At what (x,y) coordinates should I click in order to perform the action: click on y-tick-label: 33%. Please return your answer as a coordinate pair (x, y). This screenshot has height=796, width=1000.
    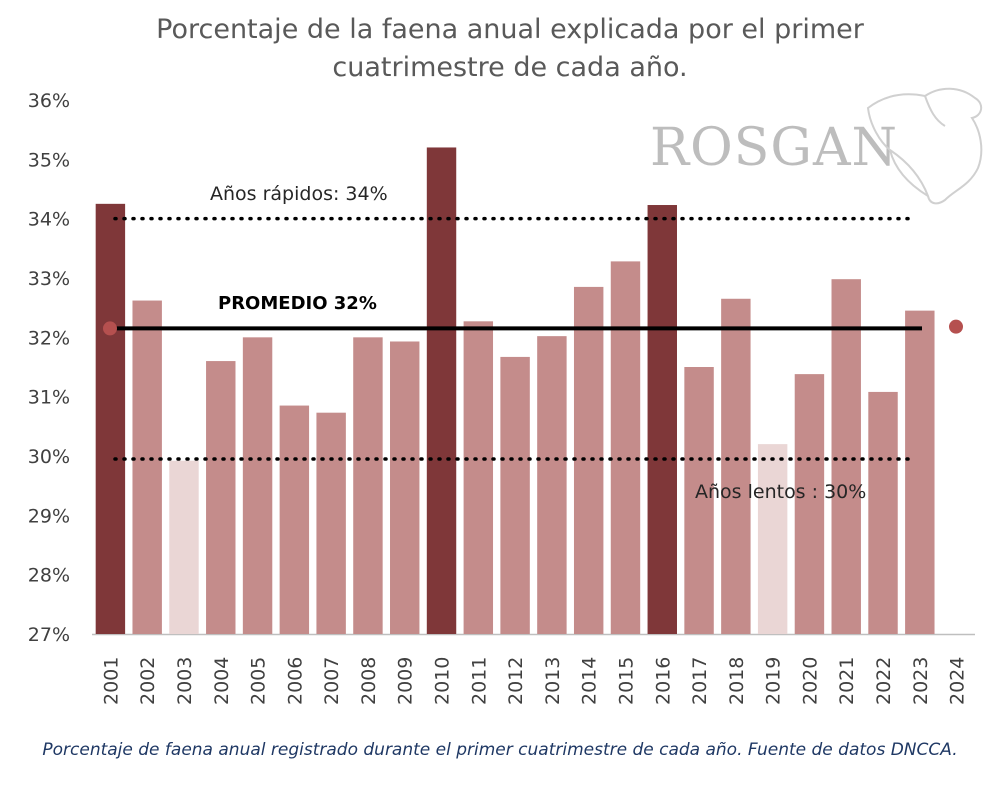
    Looking at the image, I should click on (49, 279).